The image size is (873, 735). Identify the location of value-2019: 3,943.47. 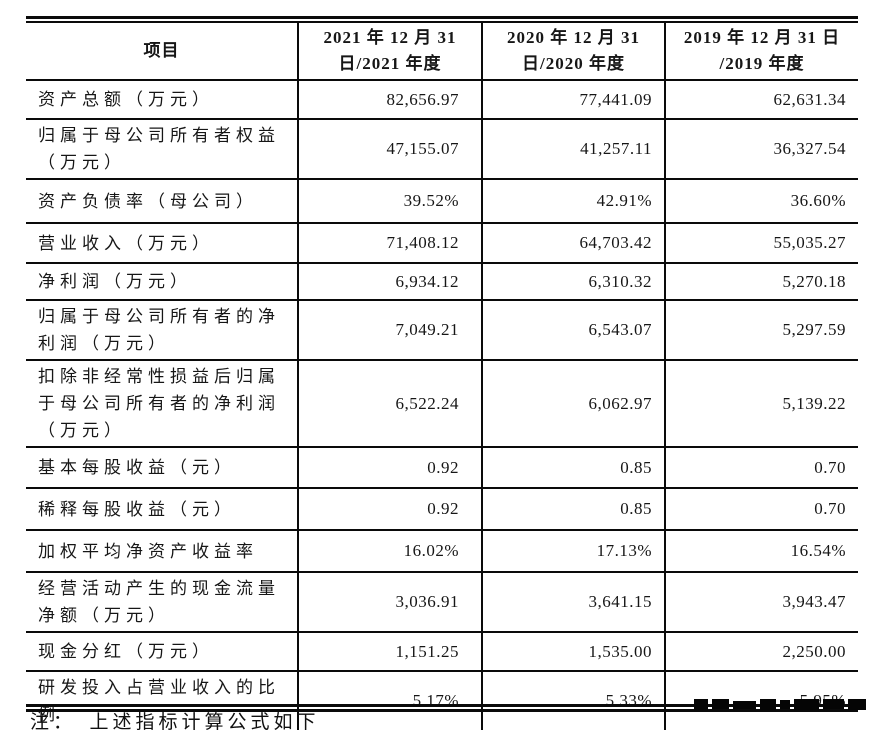
(761, 602).